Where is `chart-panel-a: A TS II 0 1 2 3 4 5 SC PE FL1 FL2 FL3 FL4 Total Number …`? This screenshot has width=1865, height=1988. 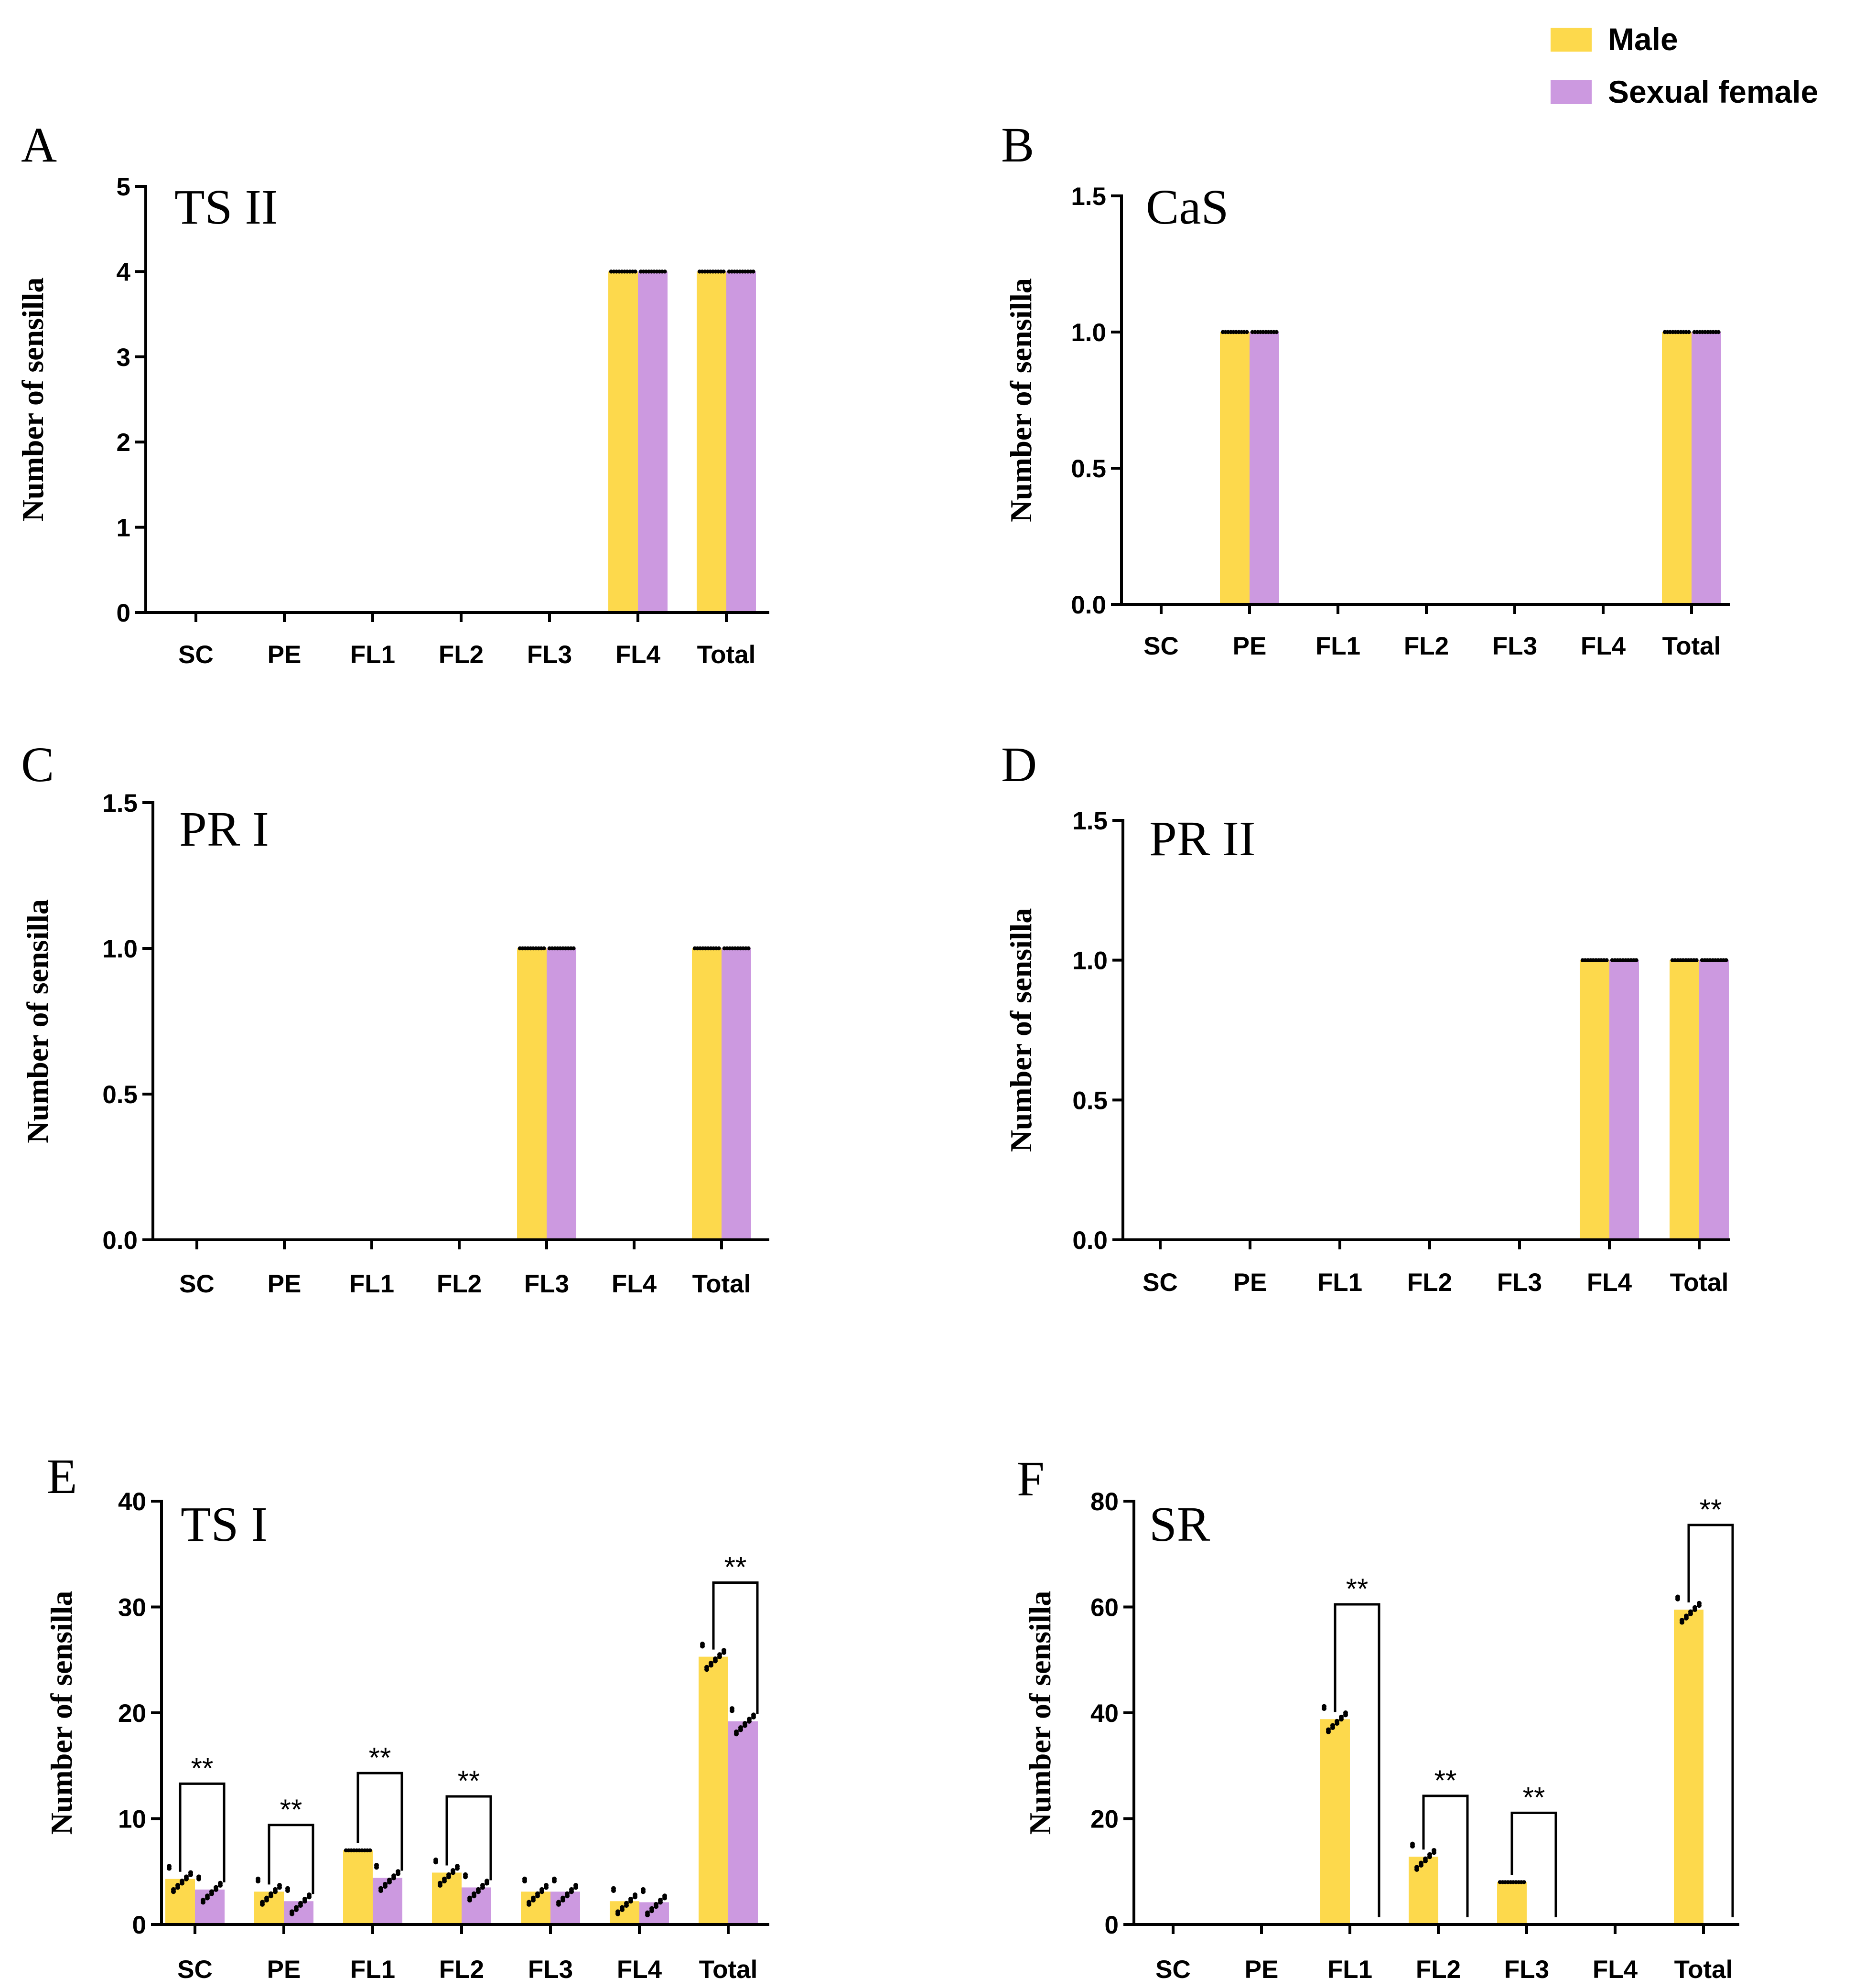 chart-panel-a: A TS II 0 1 2 3 4 5 SC PE FL1 FL2 FL3 FL4 Total Number … is located at coordinates (392, 393).